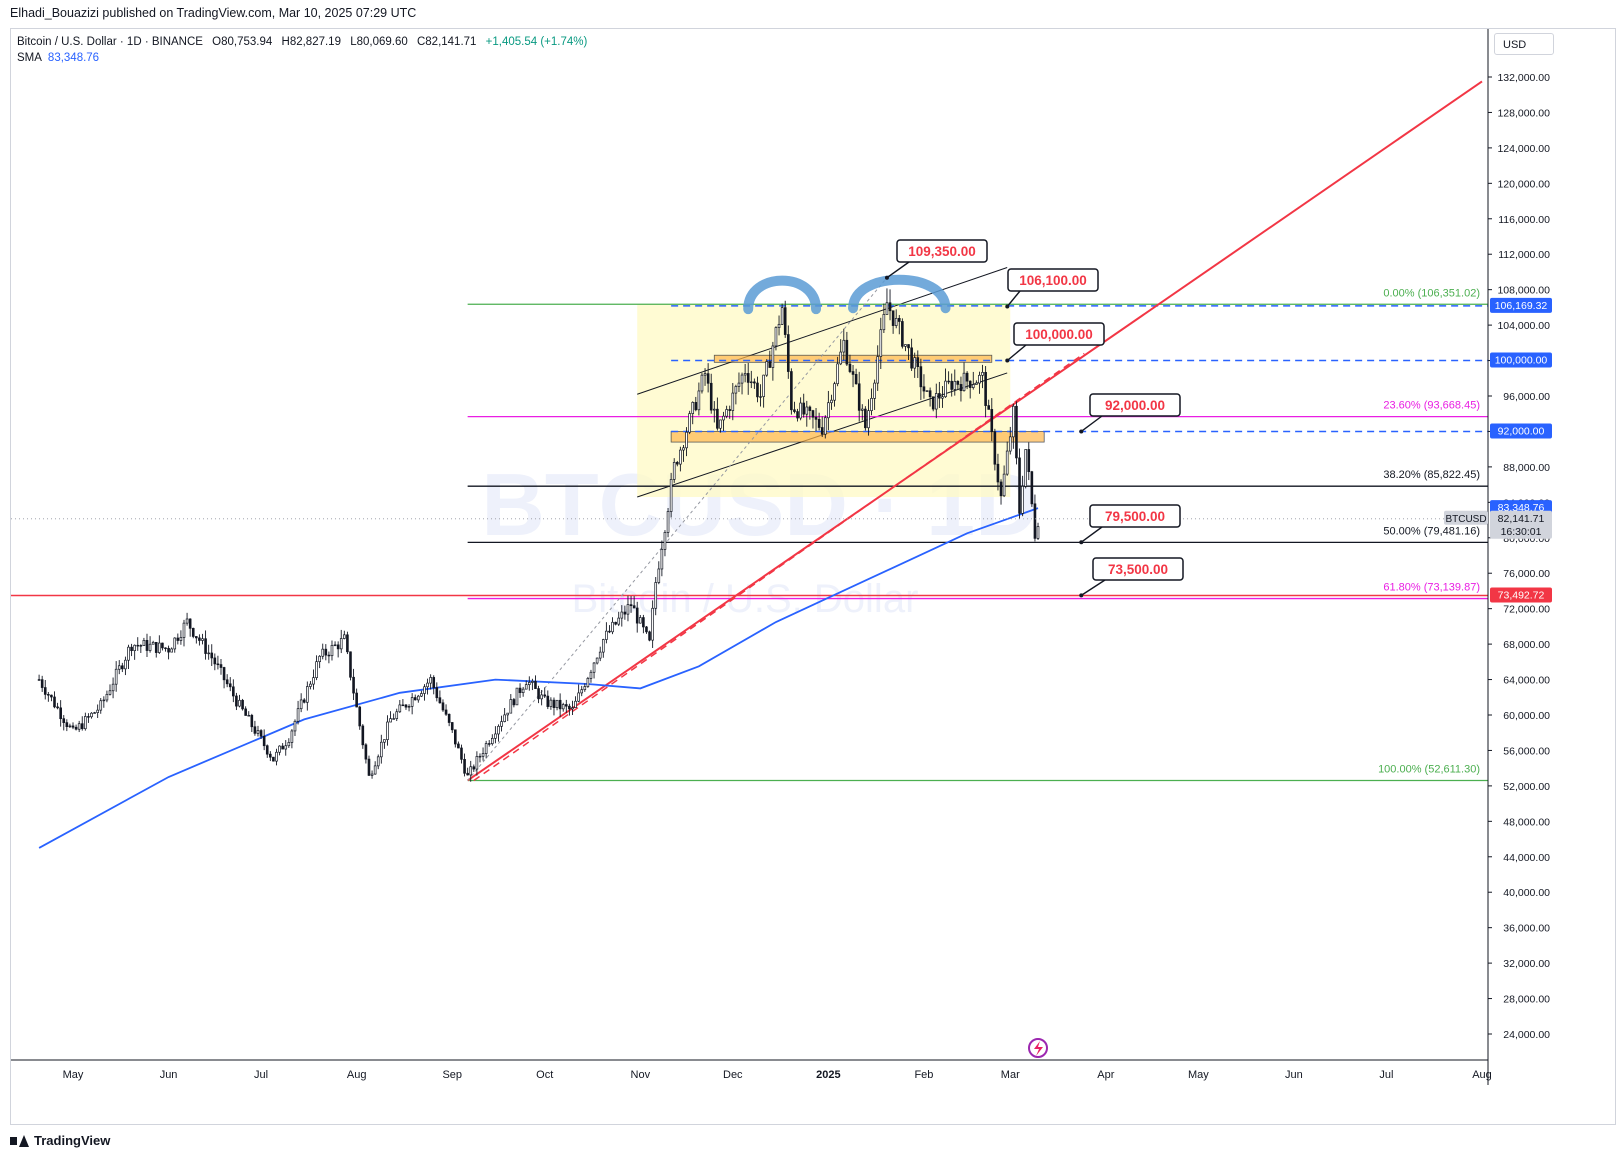 The image size is (1620, 1158). I want to click on legend-close: 82,141.71, so click(451, 42).